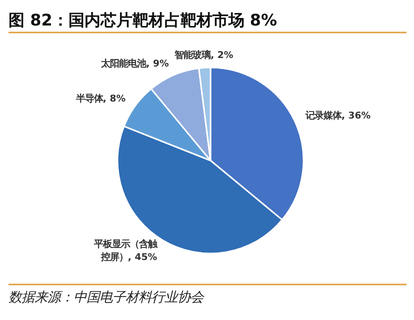 The width and height of the screenshot is (414, 320). I want to click on chart-title: 图 82：国内芯片靶材占靶材市场 8%, so click(143, 20).